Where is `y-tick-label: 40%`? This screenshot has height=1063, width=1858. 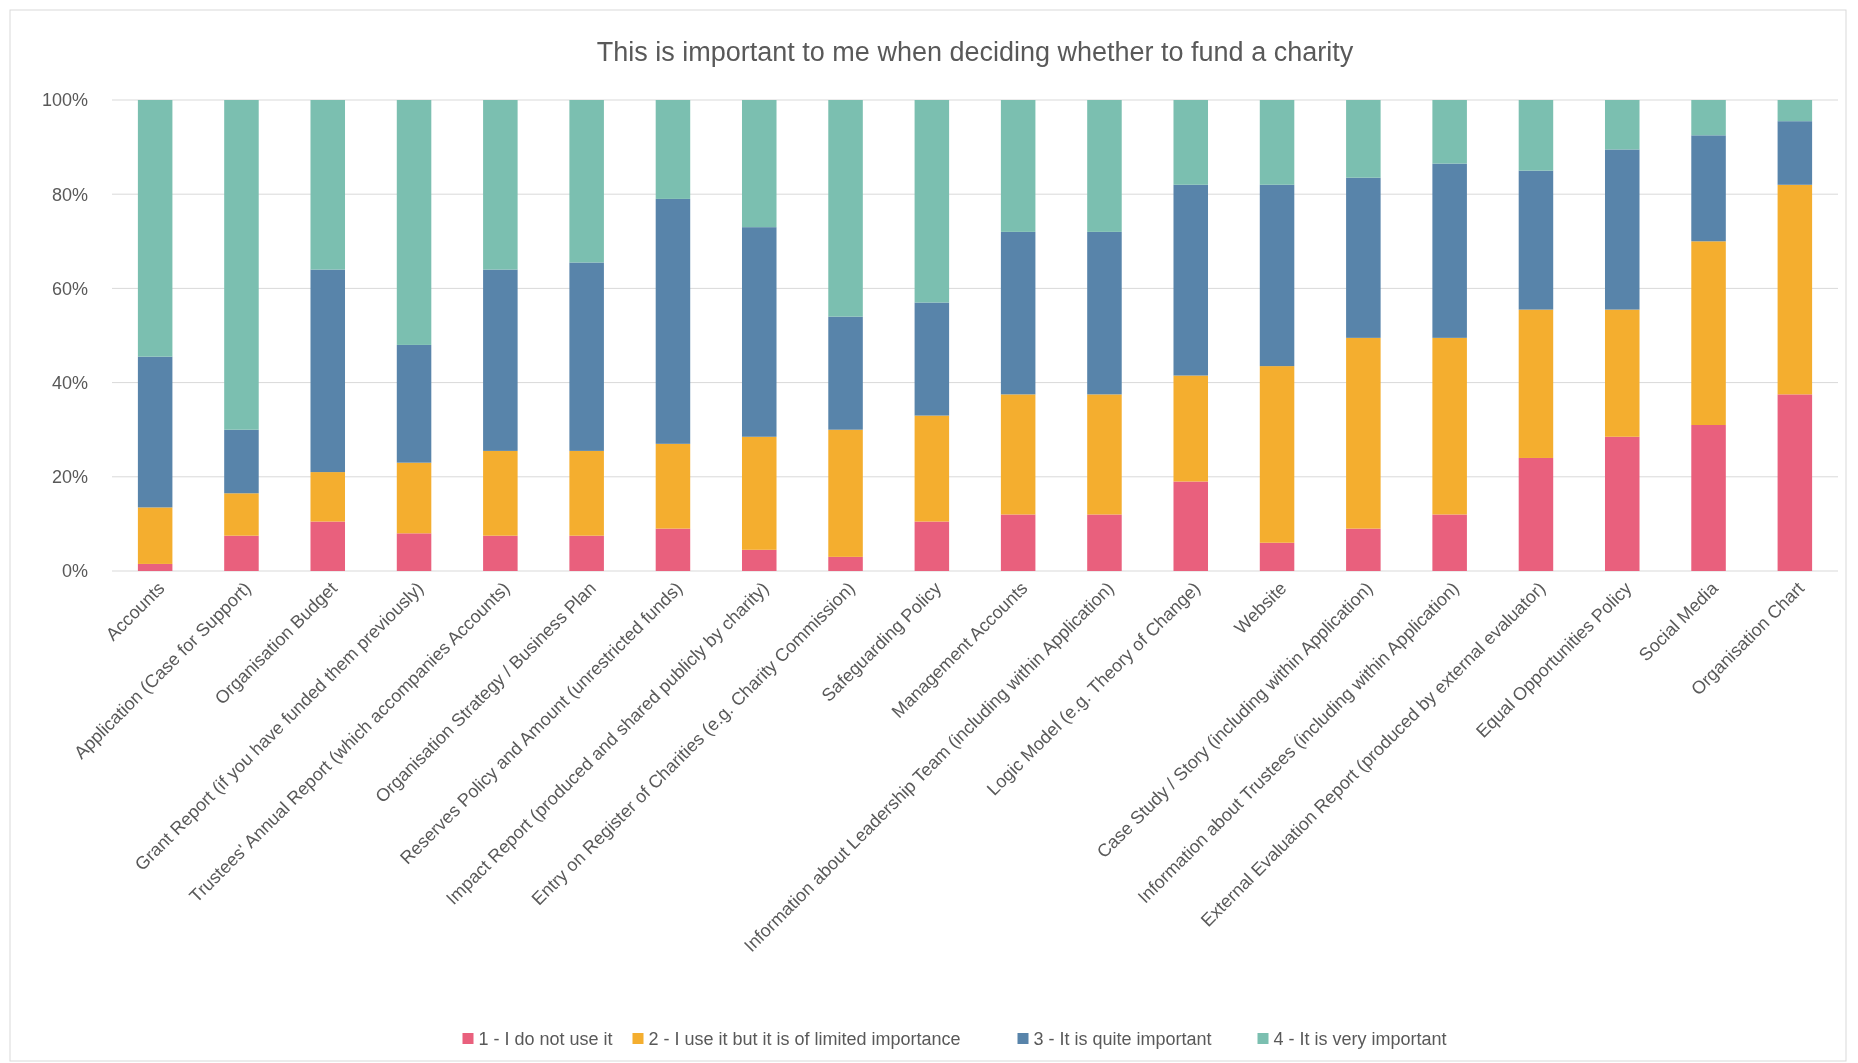
y-tick-label: 40% is located at coordinates (69, 382).